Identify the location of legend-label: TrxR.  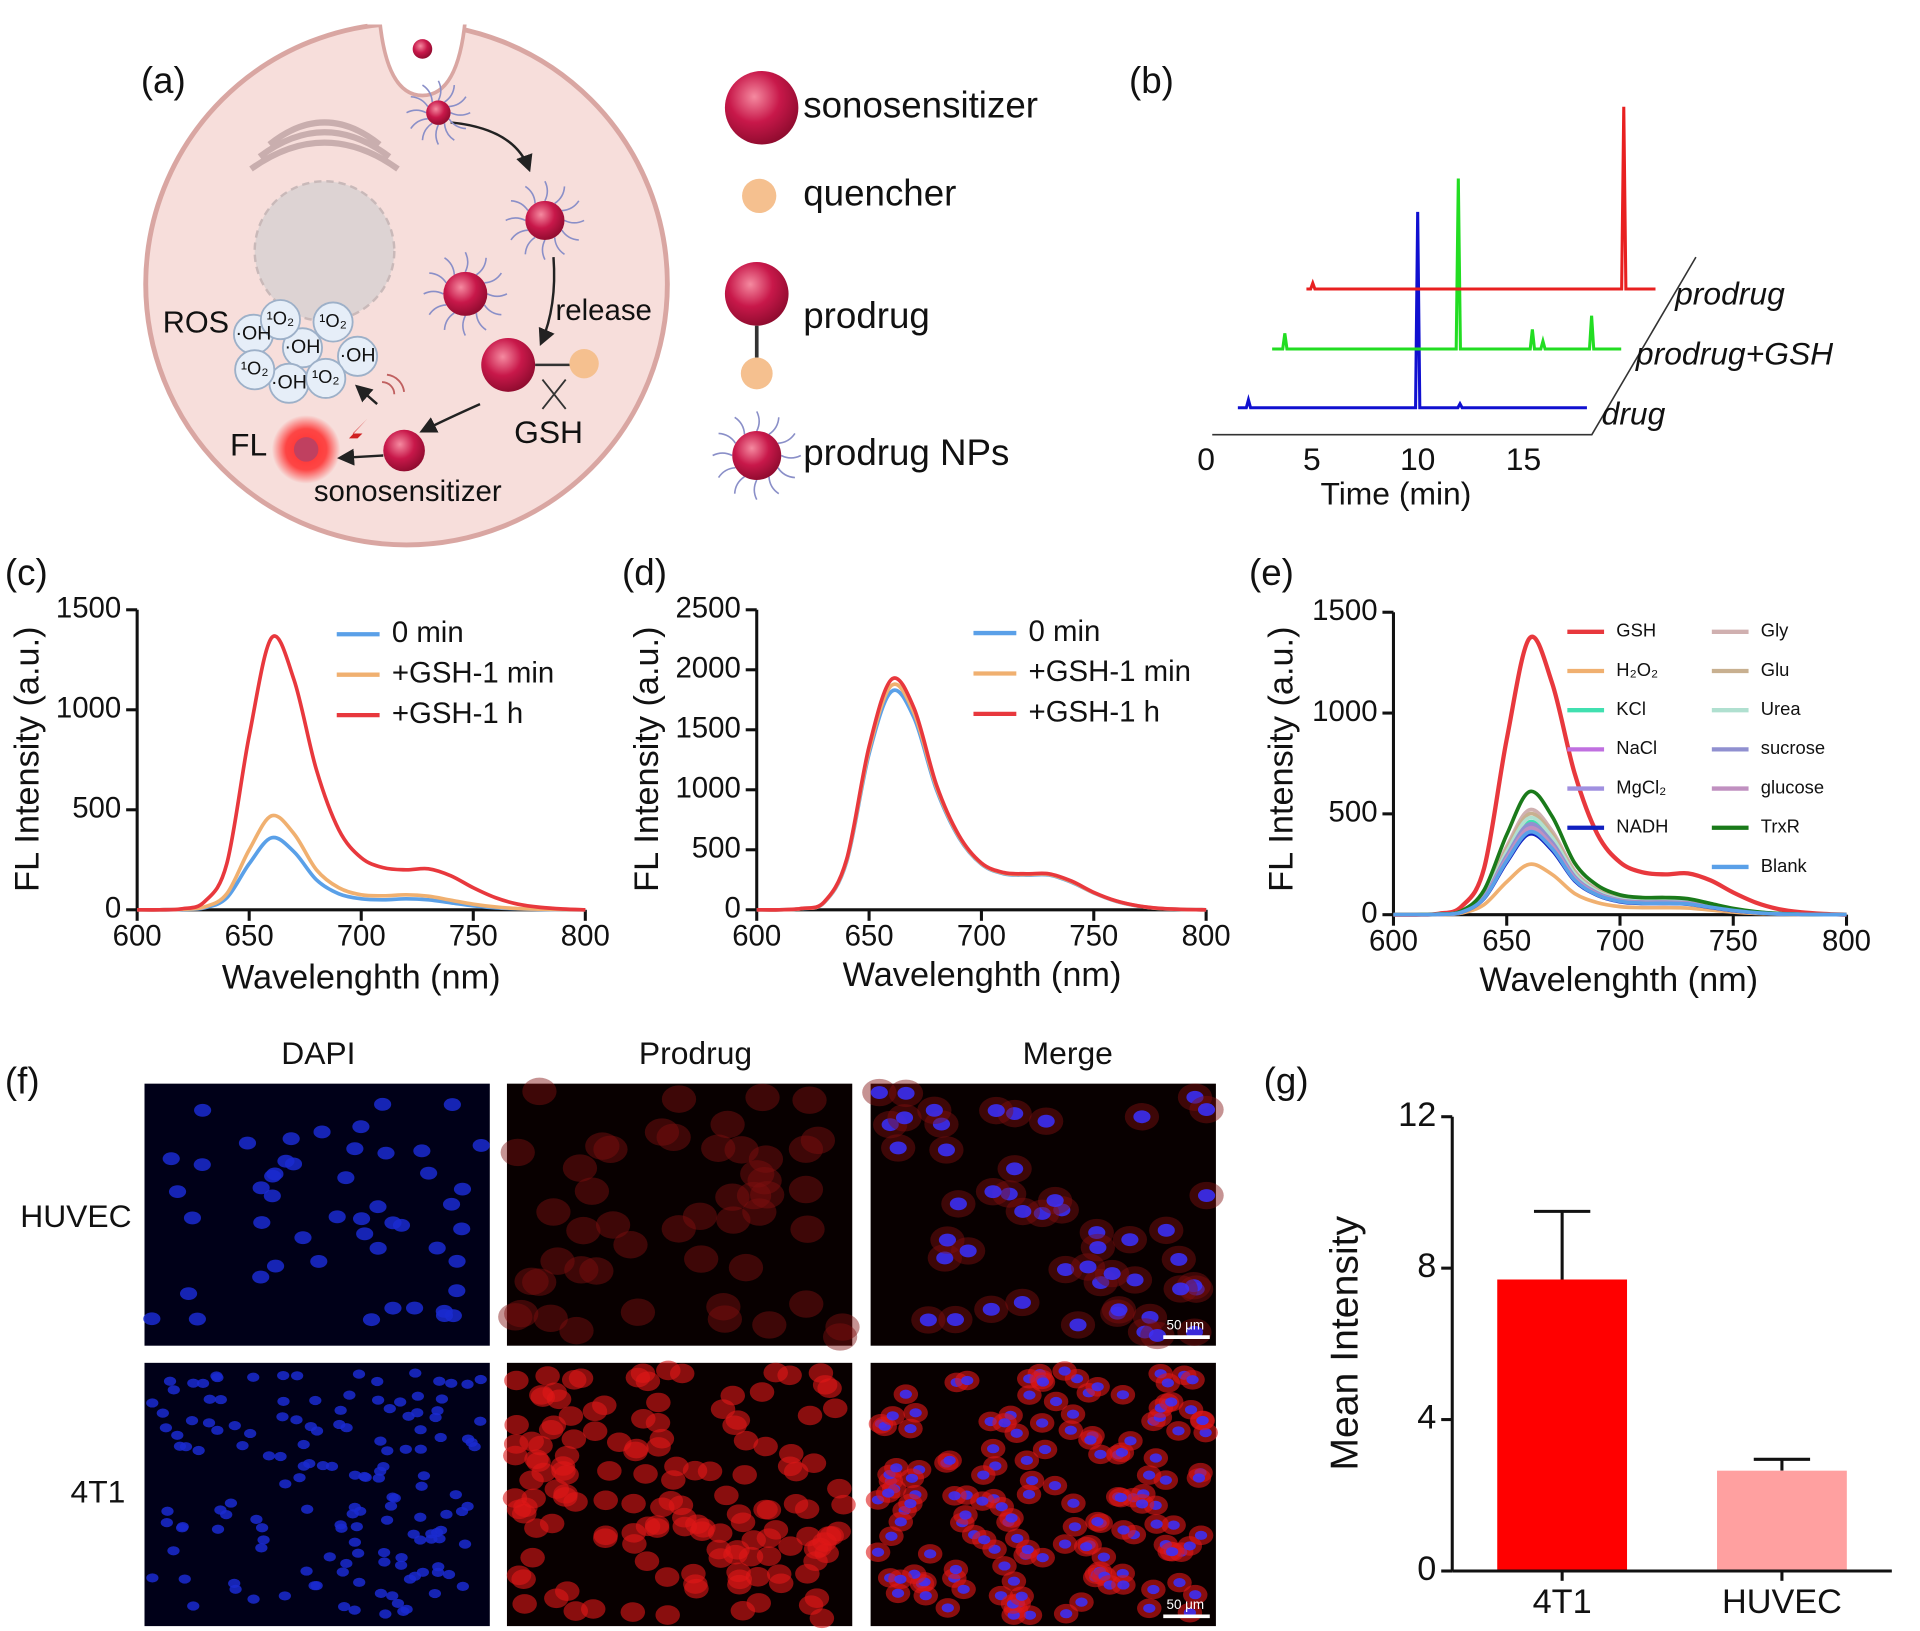
(1780, 826).